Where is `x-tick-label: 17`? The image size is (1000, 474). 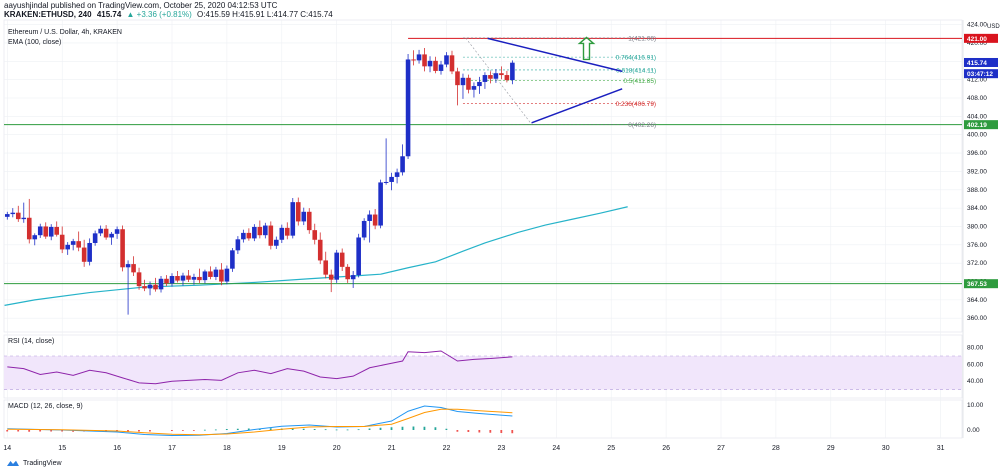
x-tick-label: 17 is located at coordinates (172, 448).